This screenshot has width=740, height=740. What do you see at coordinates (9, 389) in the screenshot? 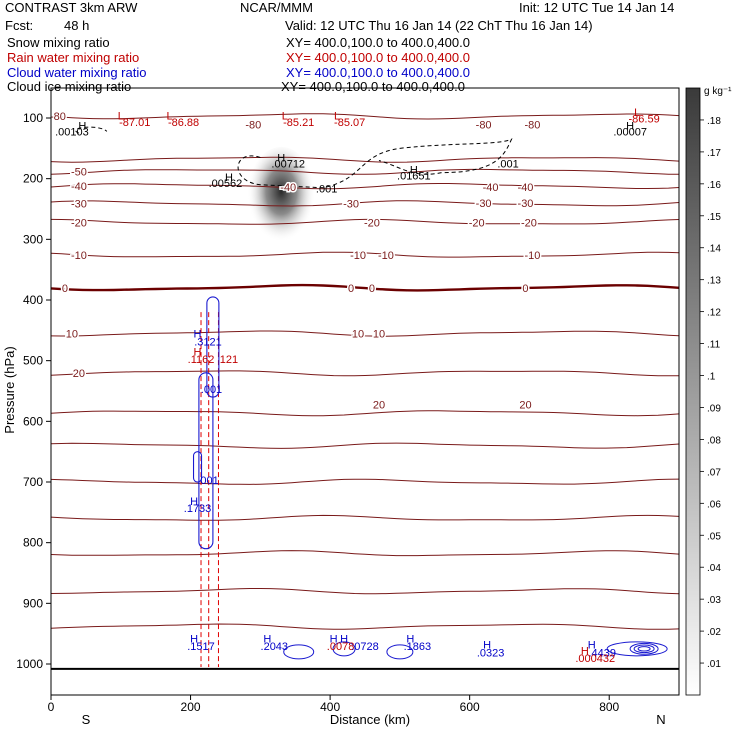
I see `y-axis-label: Pressure (hPa)` at bounding box center [9, 389].